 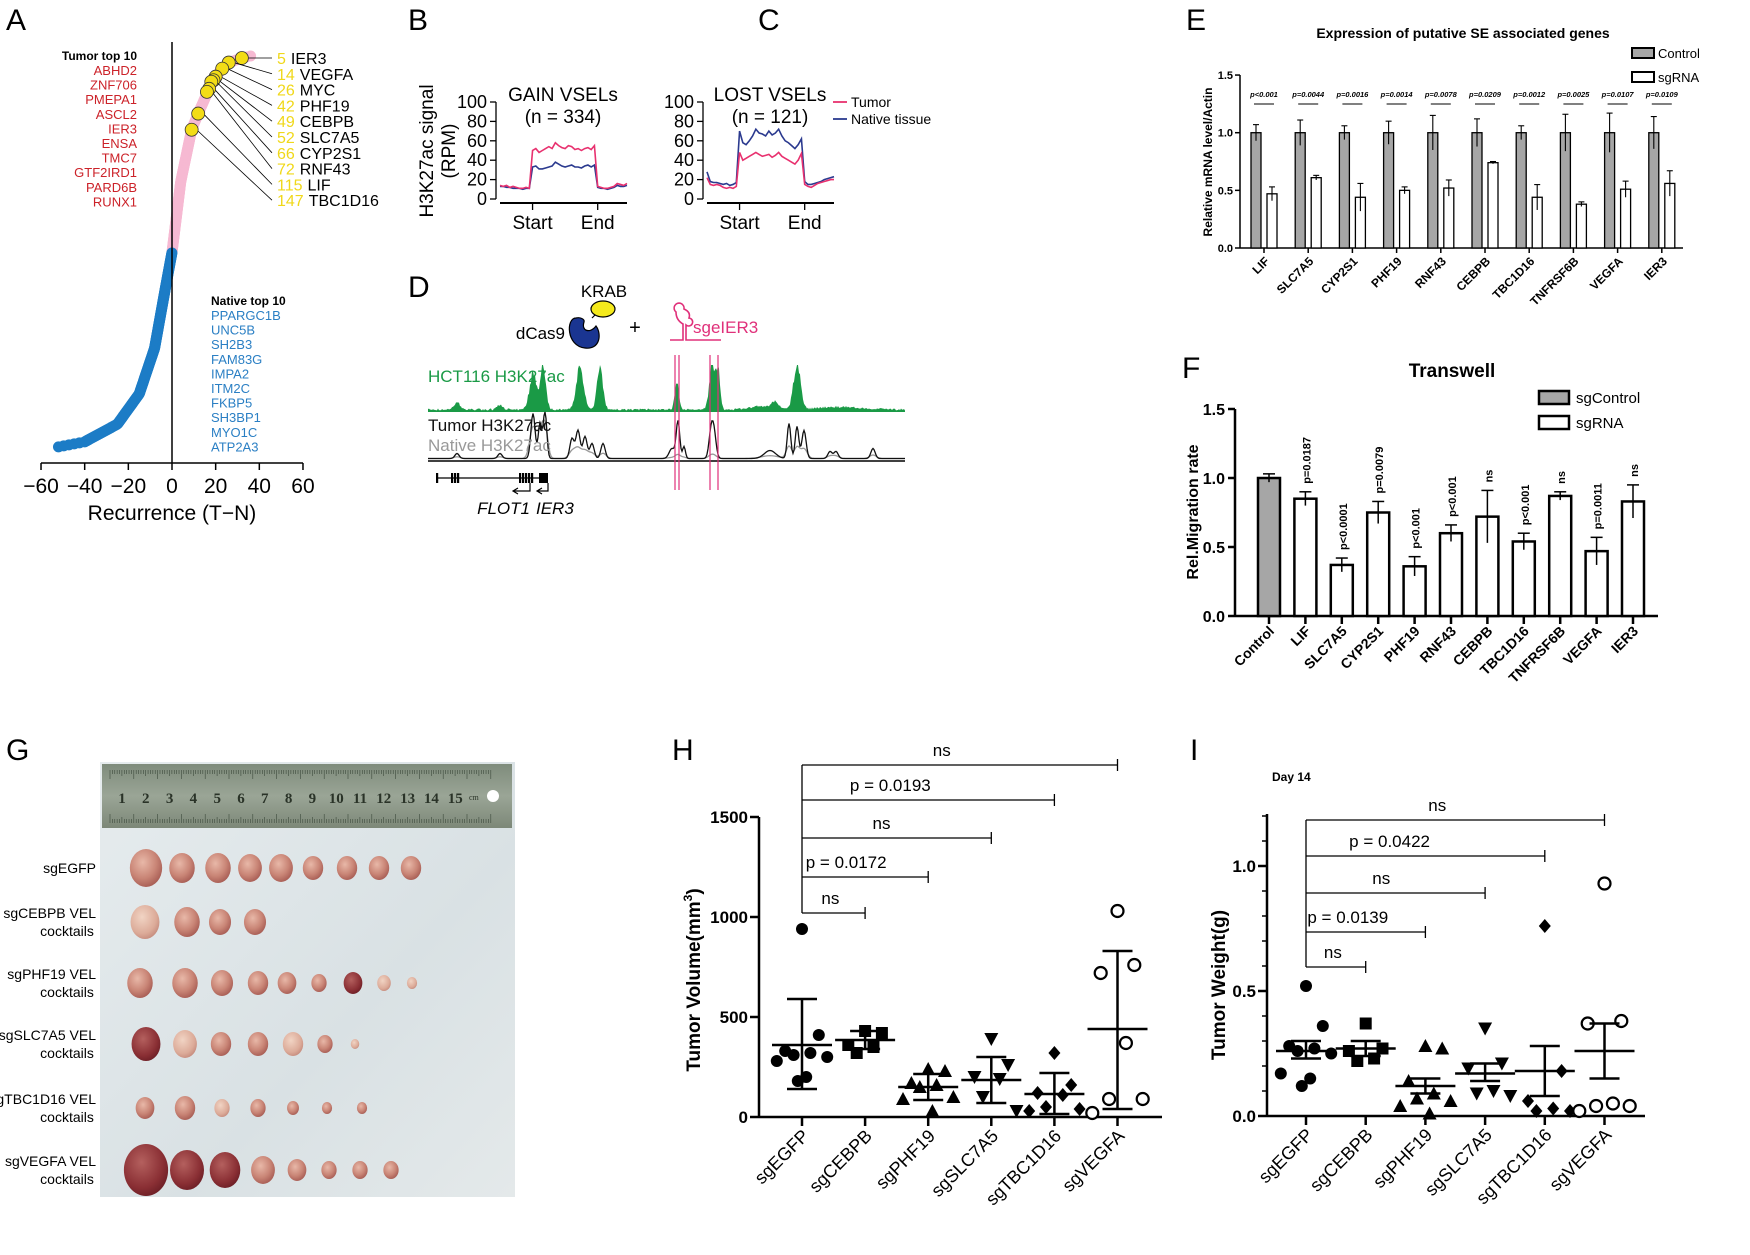 What do you see at coordinates (1679, 77) in the screenshot?
I see `legend-label: sgRNA` at bounding box center [1679, 77].